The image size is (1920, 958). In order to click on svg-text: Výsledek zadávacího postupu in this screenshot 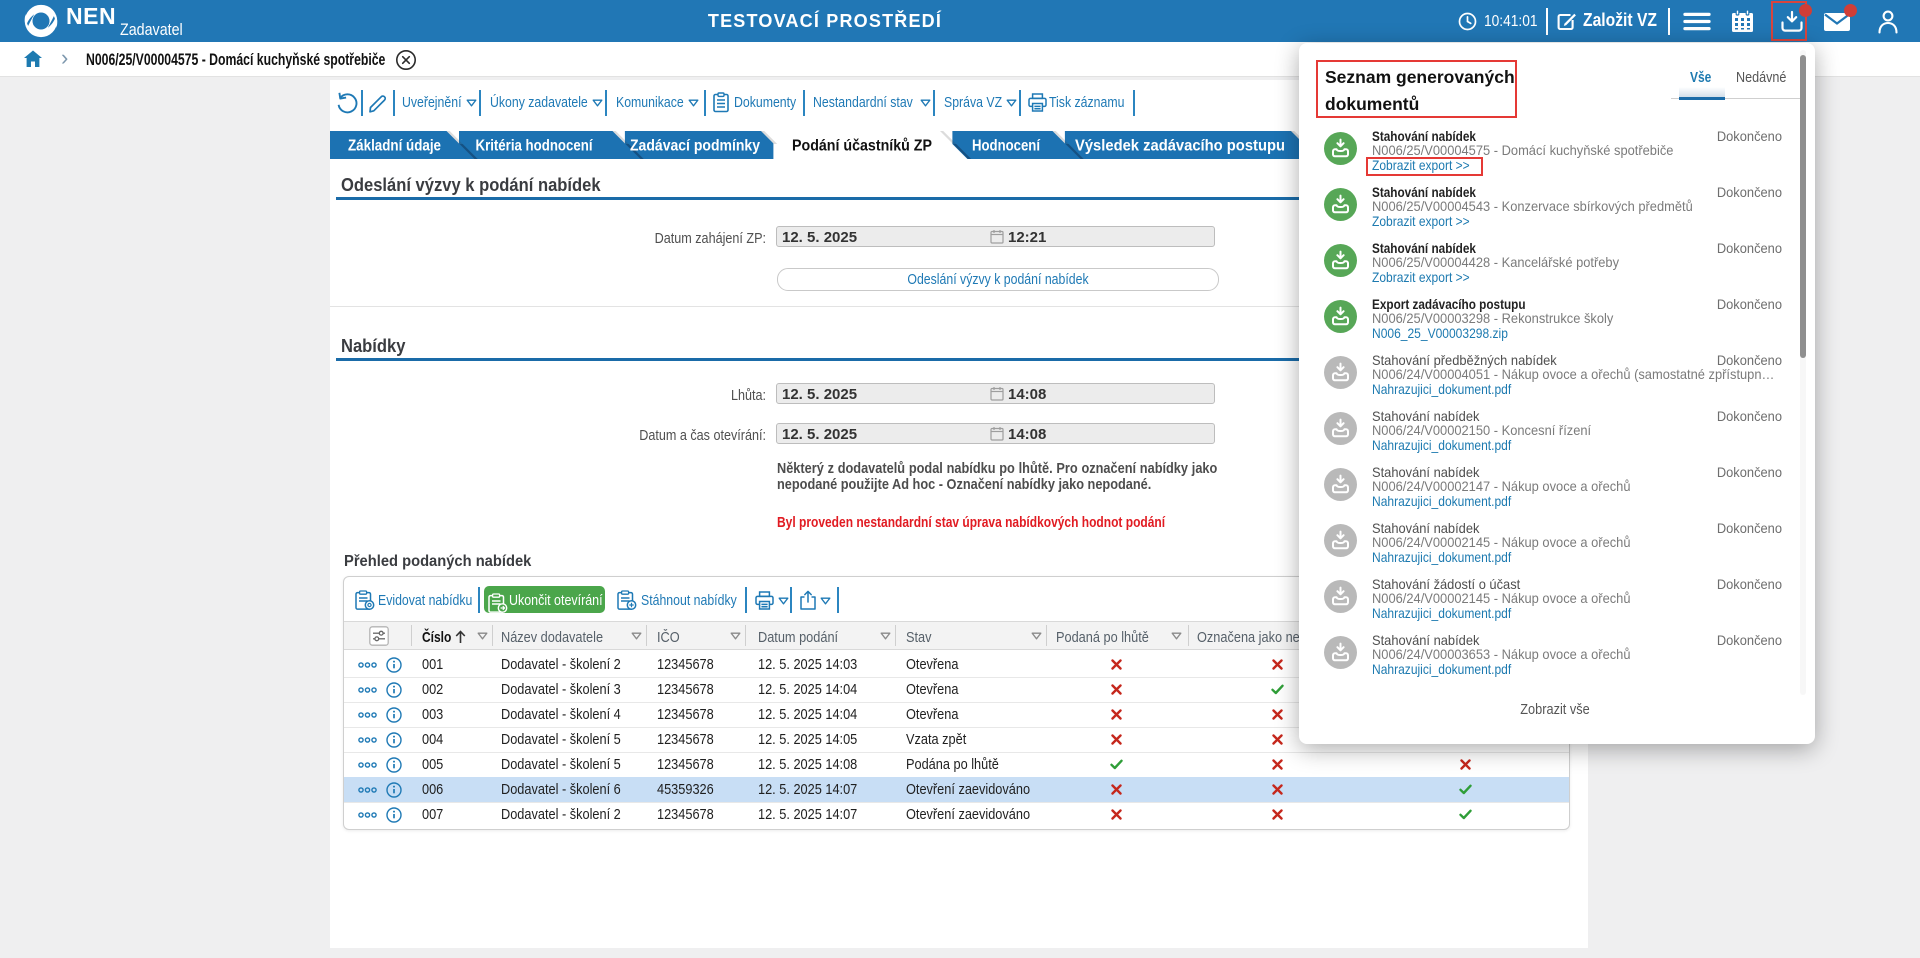, I will do `click(1180, 146)`.